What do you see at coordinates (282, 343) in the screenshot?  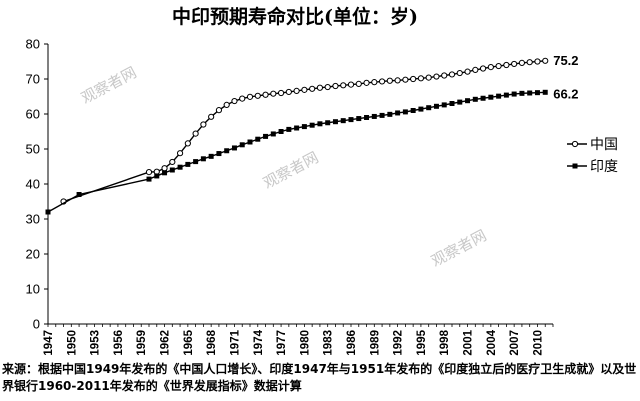 I see `x-tick-label: 1977` at bounding box center [282, 343].